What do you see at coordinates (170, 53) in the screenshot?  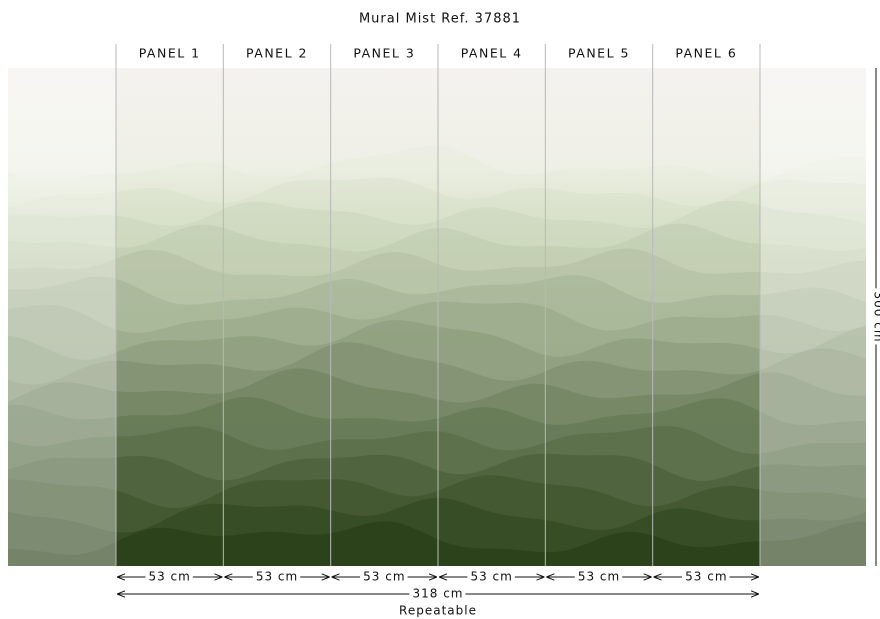 I see `panel-label: PANEL 1` at bounding box center [170, 53].